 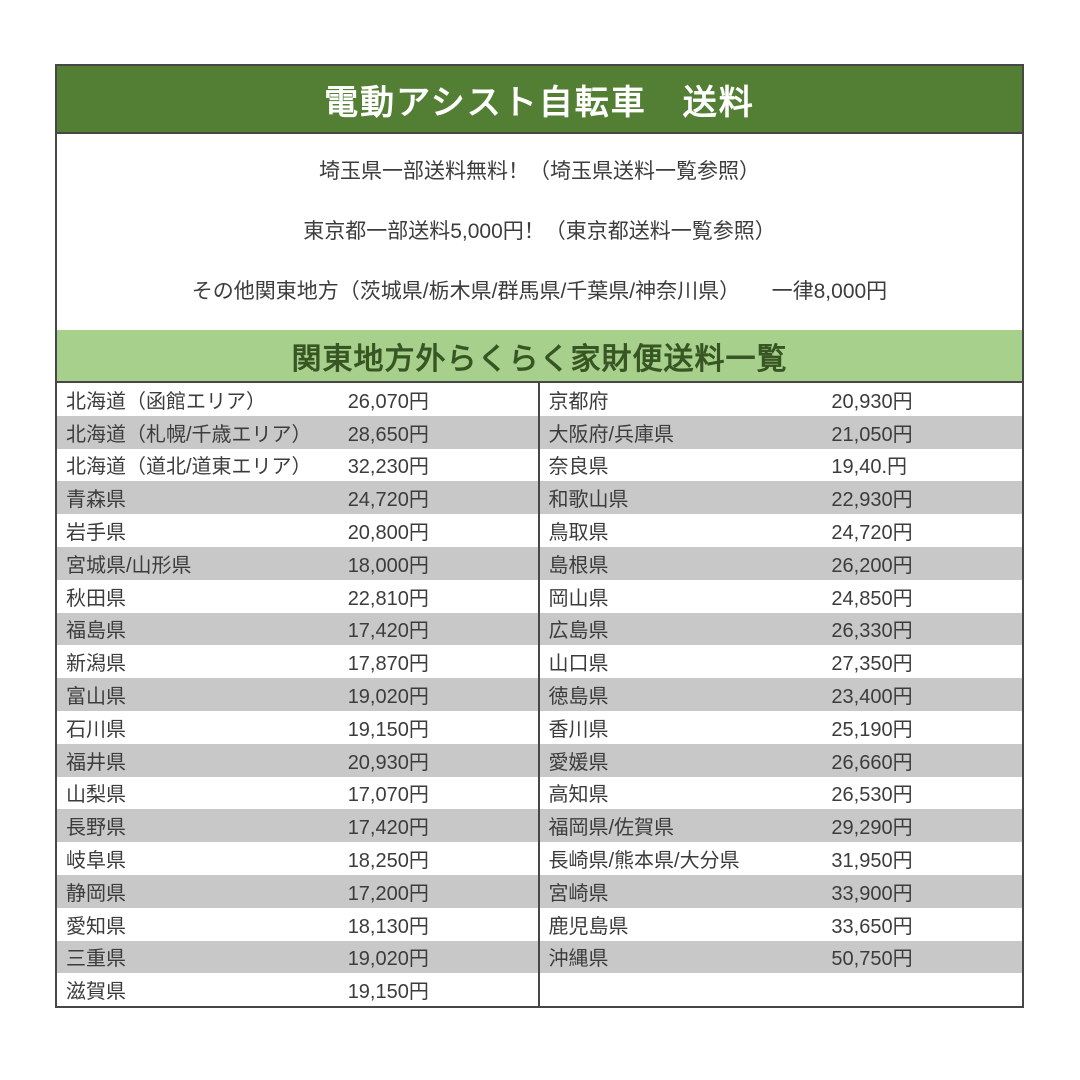 What do you see at coordinates (189, 434) in the screenshot?
I see `region-cell: 北海道（札幌/千歳エリア）` at bounding box center [189, 434].